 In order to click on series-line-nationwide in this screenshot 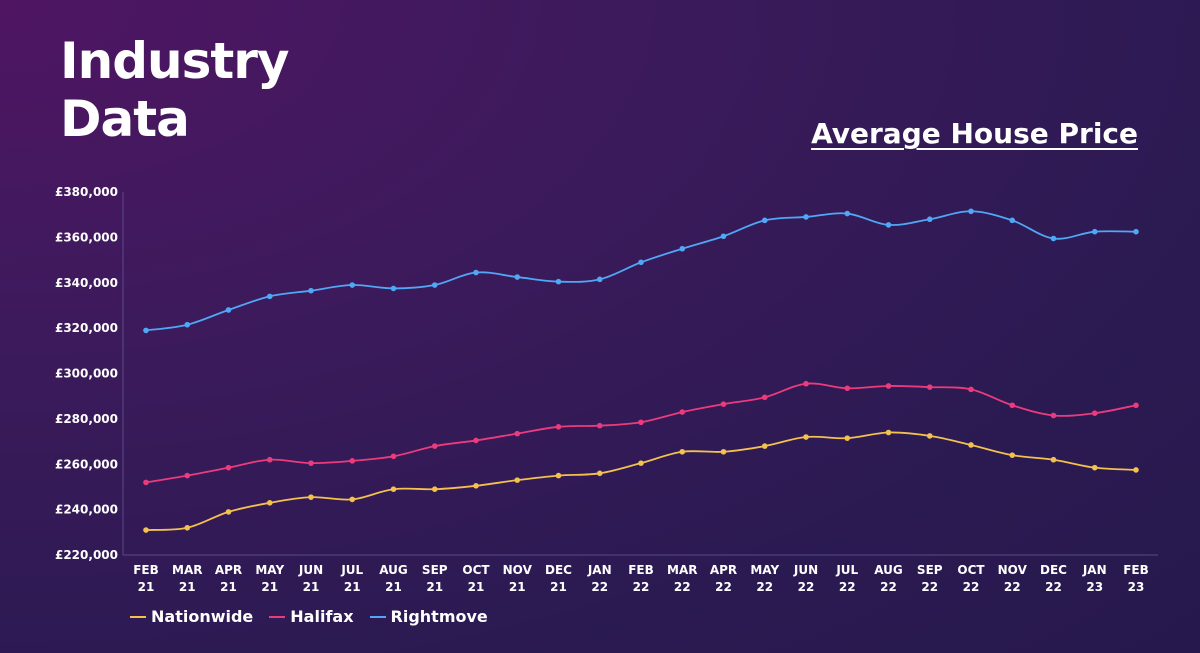, I will do `click(641, 481)`.